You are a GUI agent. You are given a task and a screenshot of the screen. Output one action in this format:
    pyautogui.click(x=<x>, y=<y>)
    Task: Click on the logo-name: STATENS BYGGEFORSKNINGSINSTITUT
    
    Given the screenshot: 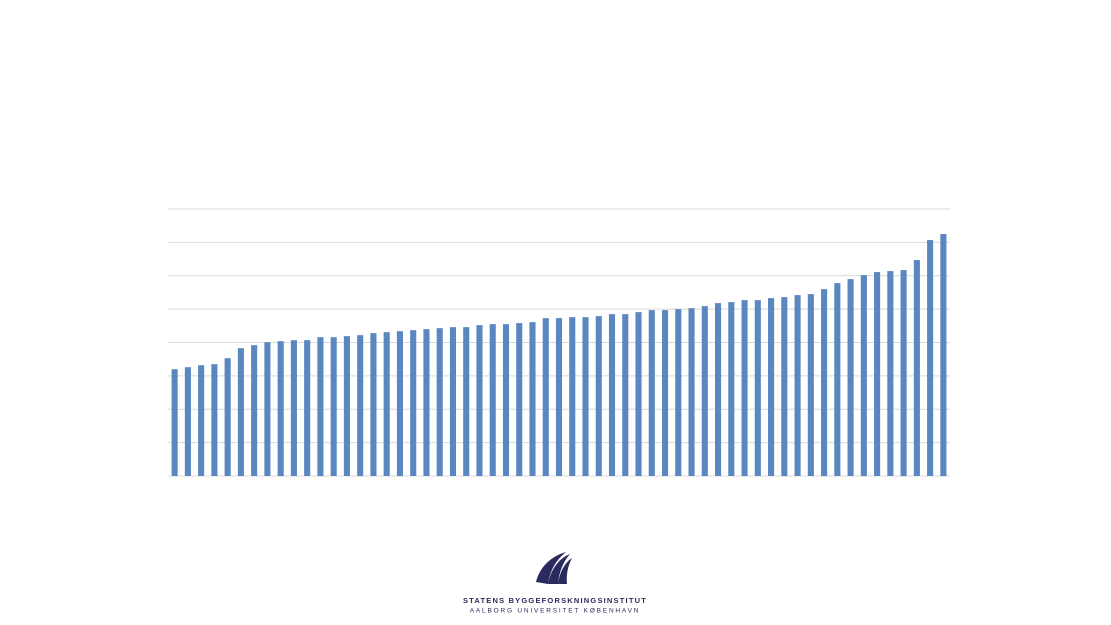 What is the action you would take?
    pyautogui.click(x=555, y=600)
    